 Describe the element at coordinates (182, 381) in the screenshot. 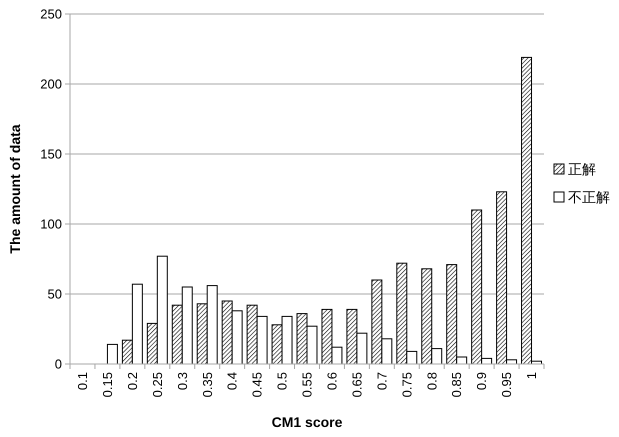

I see `x-tick-label: 0.3` at that location.